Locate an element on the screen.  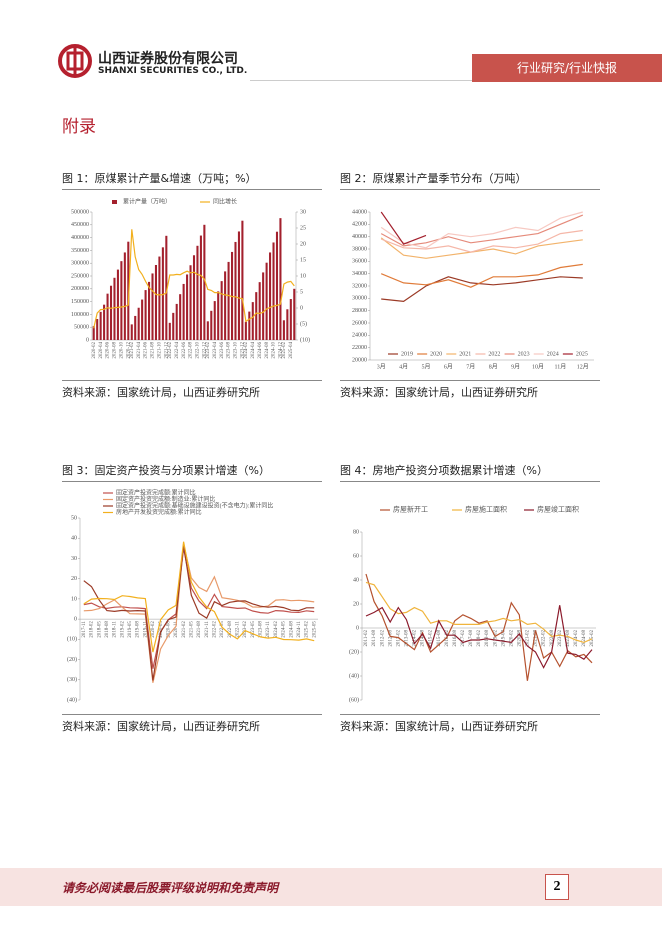
figure-caption: 图 1：原煤累计产量&增速（万吨；%） is located at coordinates (192, 180).